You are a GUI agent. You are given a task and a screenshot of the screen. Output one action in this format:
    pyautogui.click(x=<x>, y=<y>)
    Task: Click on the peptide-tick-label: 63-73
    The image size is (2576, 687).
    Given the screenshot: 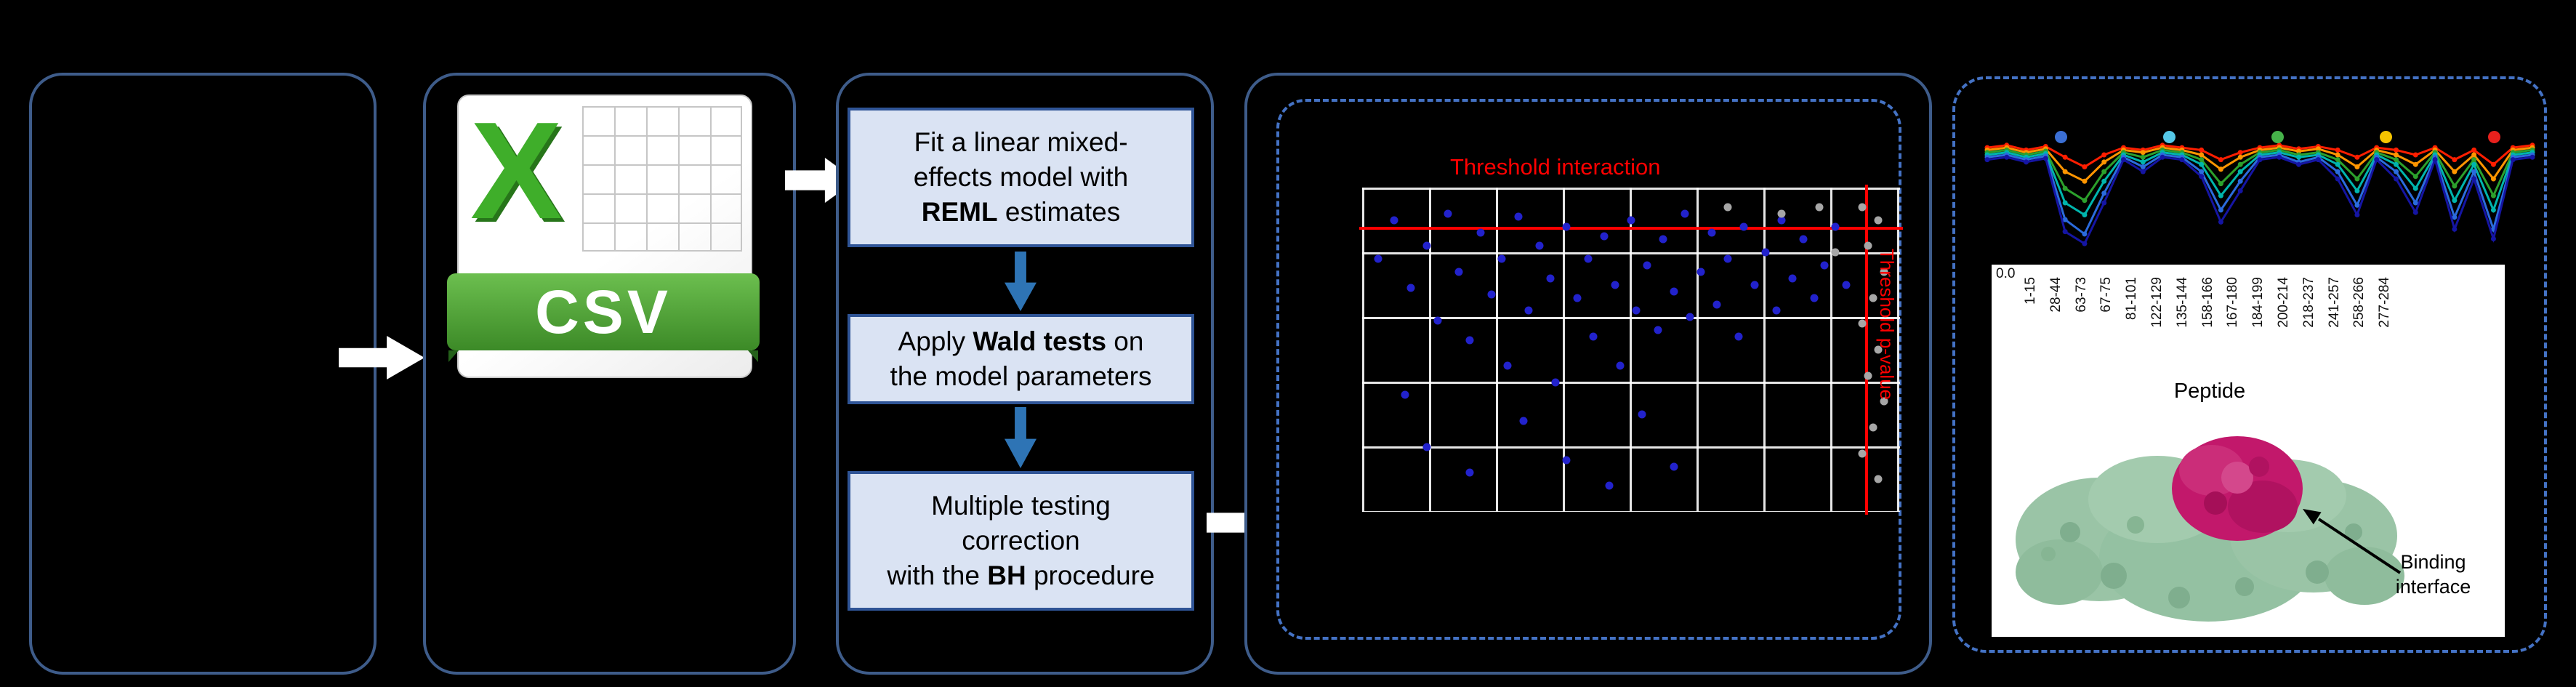 What is the action you would take?
    pyautogui.click(x=2081, y=295)
    